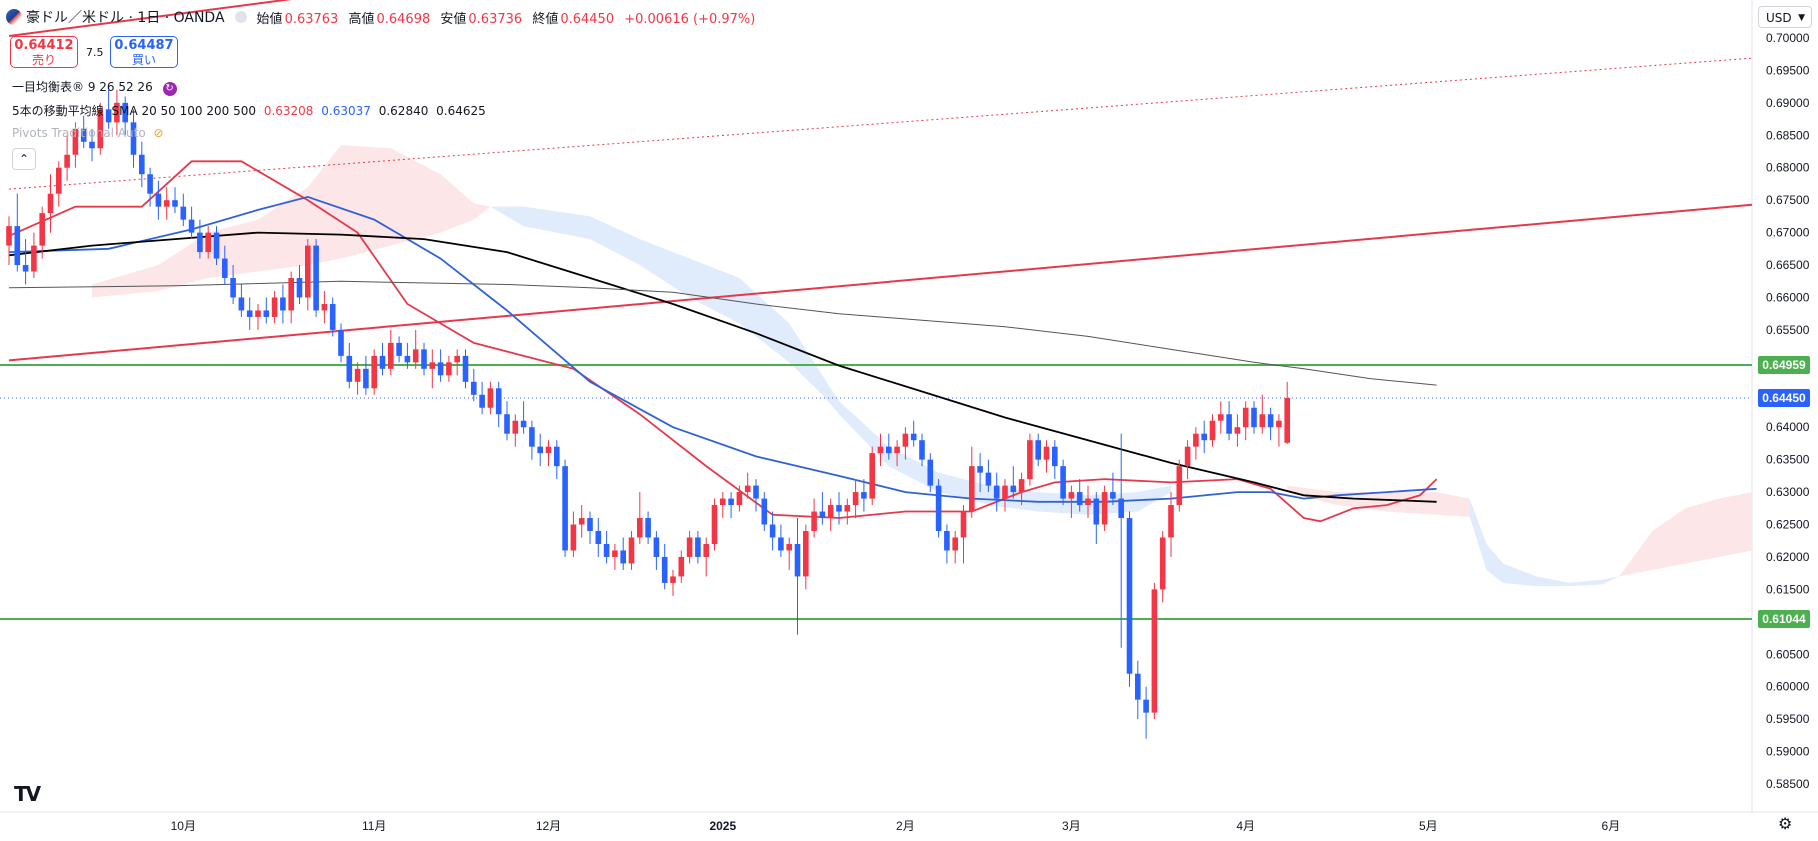 This screenshot has height=841, width=1818. Describe the element at coordinates (1784, 398) in the screenshot. I see `current-price-label: 0.64450` at that location.